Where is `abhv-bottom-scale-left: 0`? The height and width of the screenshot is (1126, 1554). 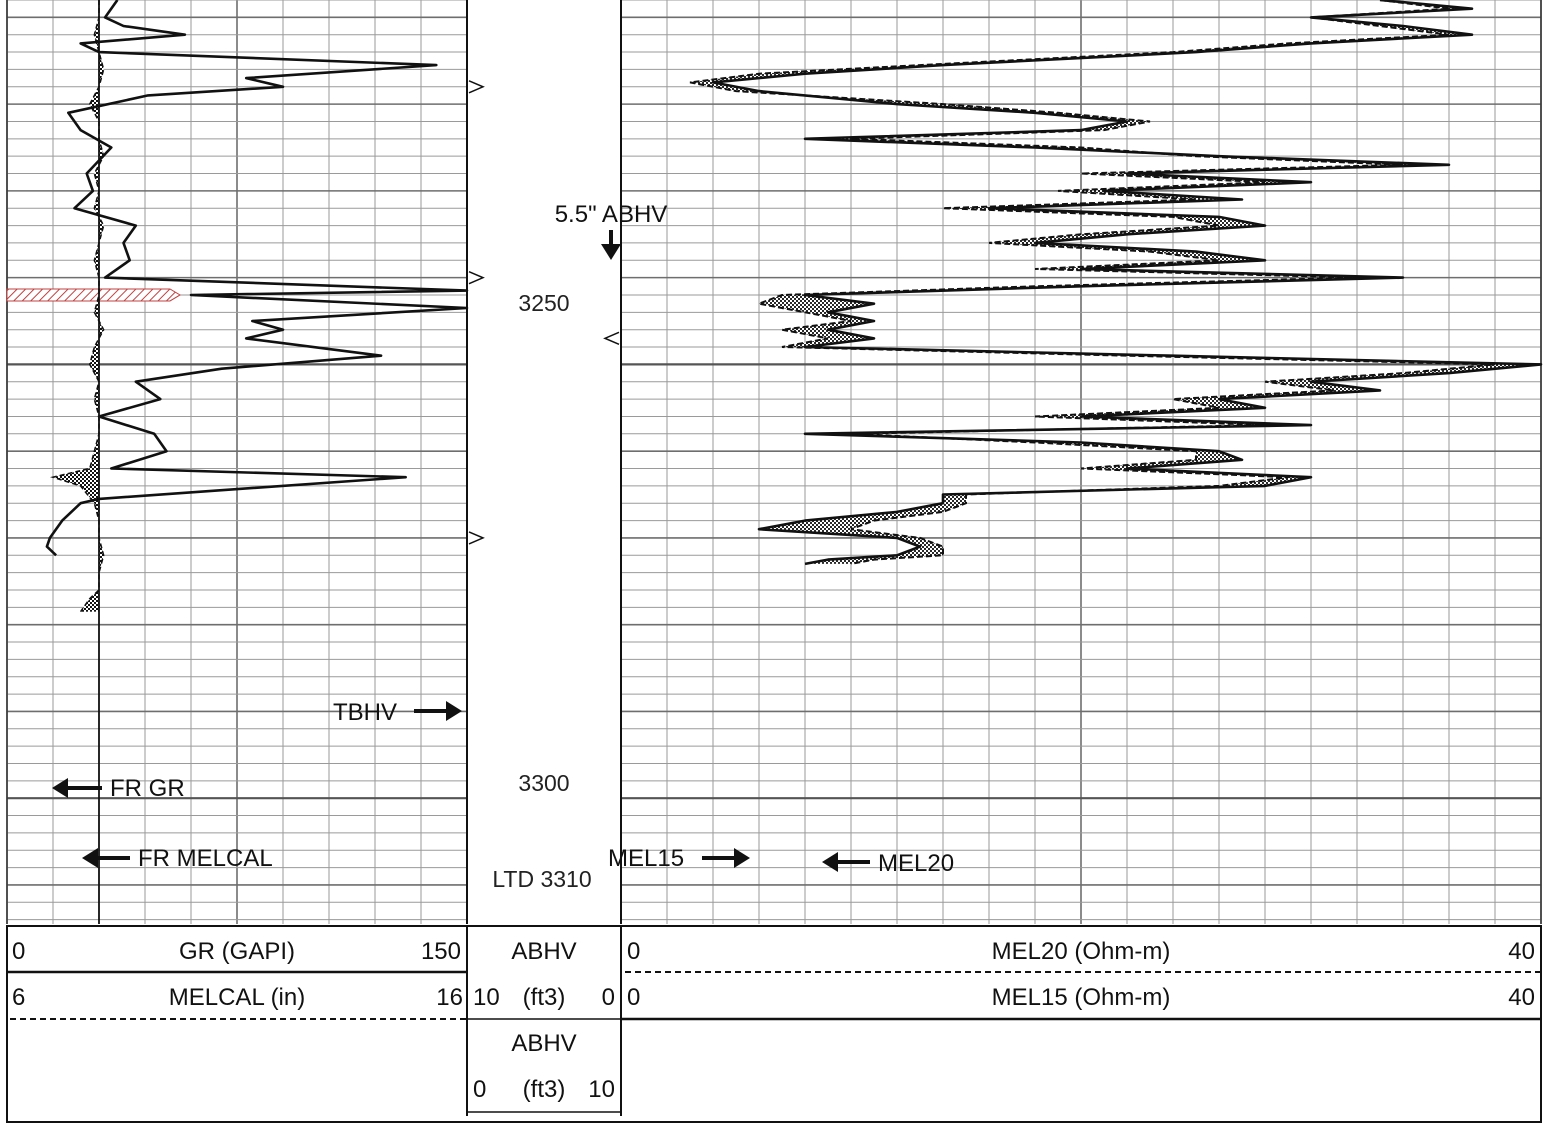 abhv-bottom-scale-left: 0 is located at coordinates (479, 1089).